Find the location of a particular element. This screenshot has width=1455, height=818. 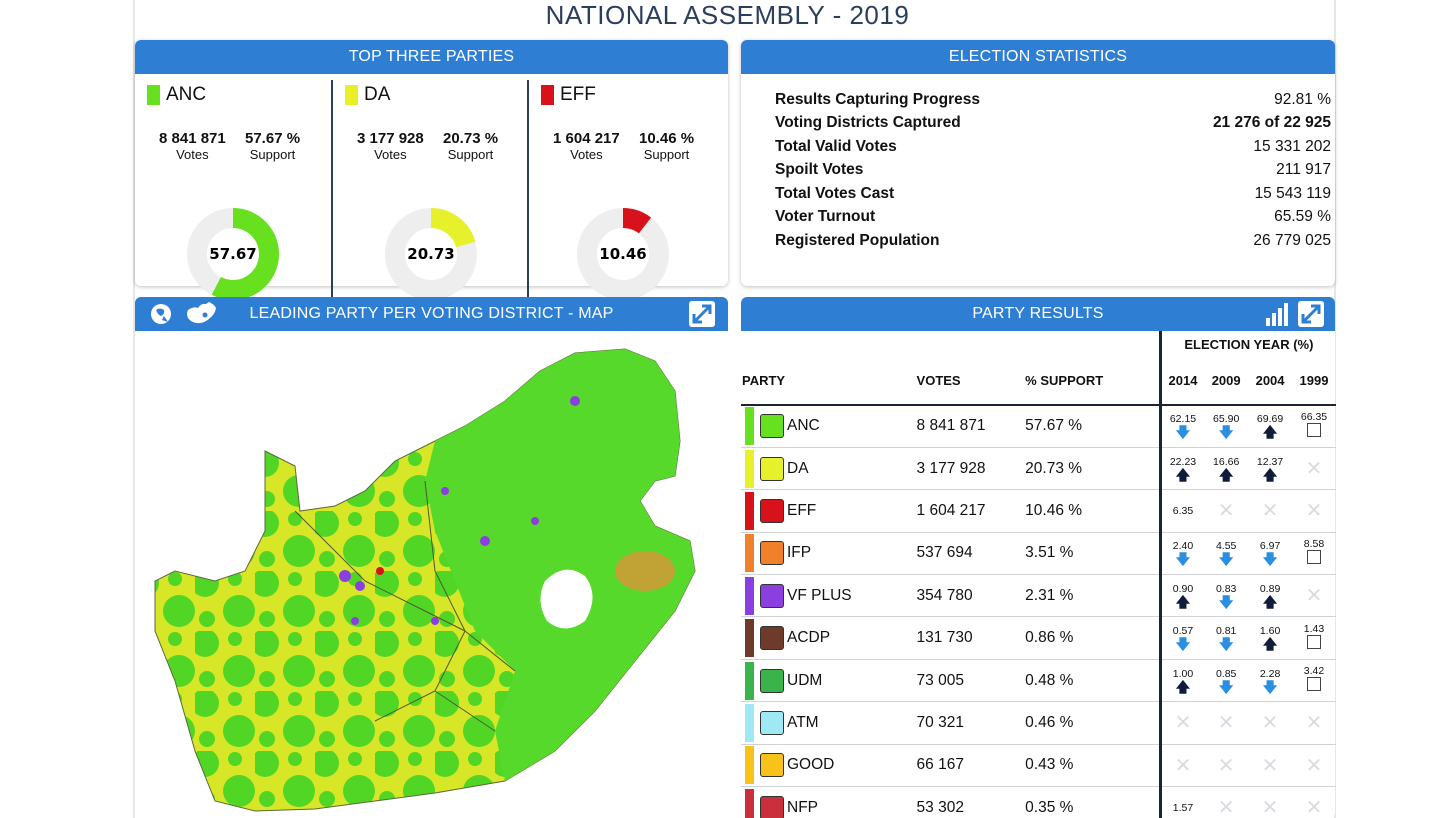

party-row-nfp: NFP 53 302 0.35 % 1.57 ✕ ✕ ✕ is located at coordinates (1038, 802).